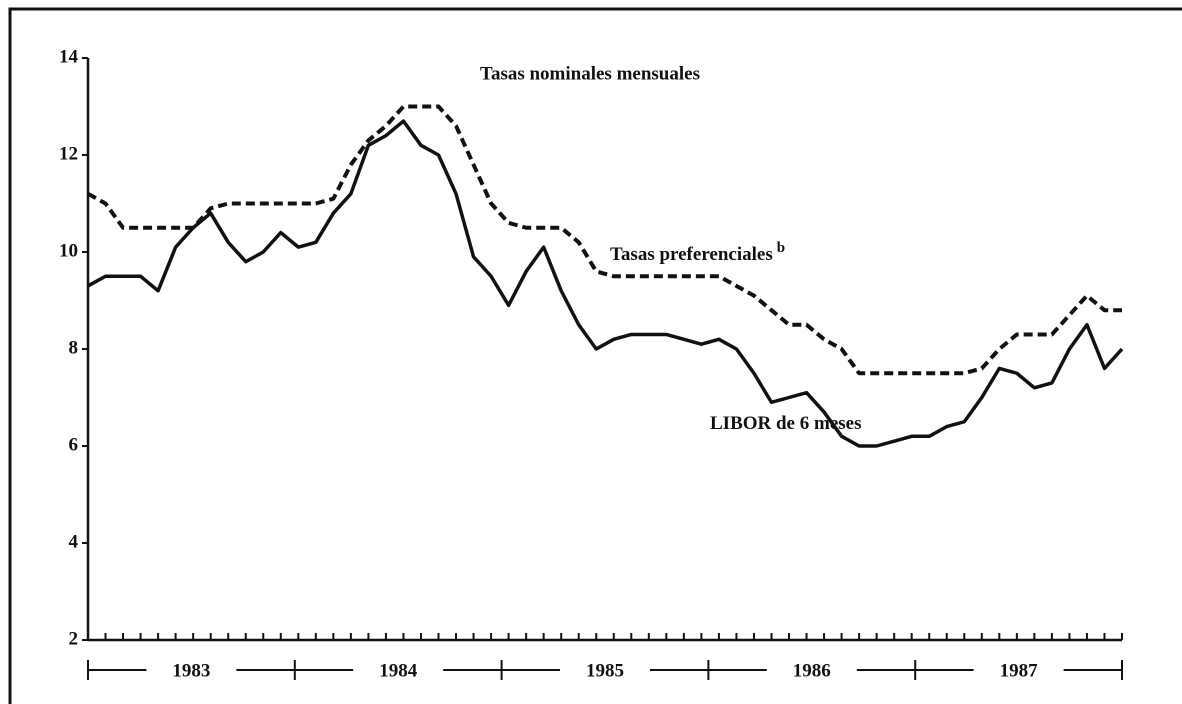 Image resolution: width=1182 pixels, height=704 pixels. What do you see at coordinates (398, 670) in the screenshot?
I see `group-label: 1984` at bounding box center [398, 670].